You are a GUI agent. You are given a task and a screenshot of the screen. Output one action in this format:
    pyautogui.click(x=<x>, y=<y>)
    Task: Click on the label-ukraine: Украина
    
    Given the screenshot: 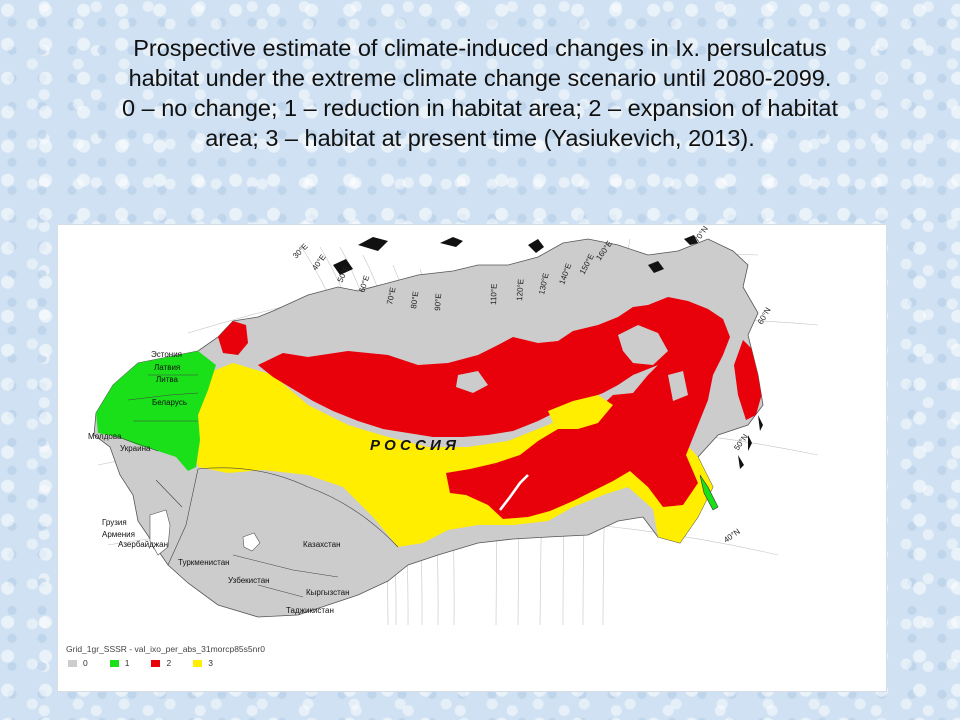 What is the action you would take?
    pyautogui.click(x=135, y=448)
    